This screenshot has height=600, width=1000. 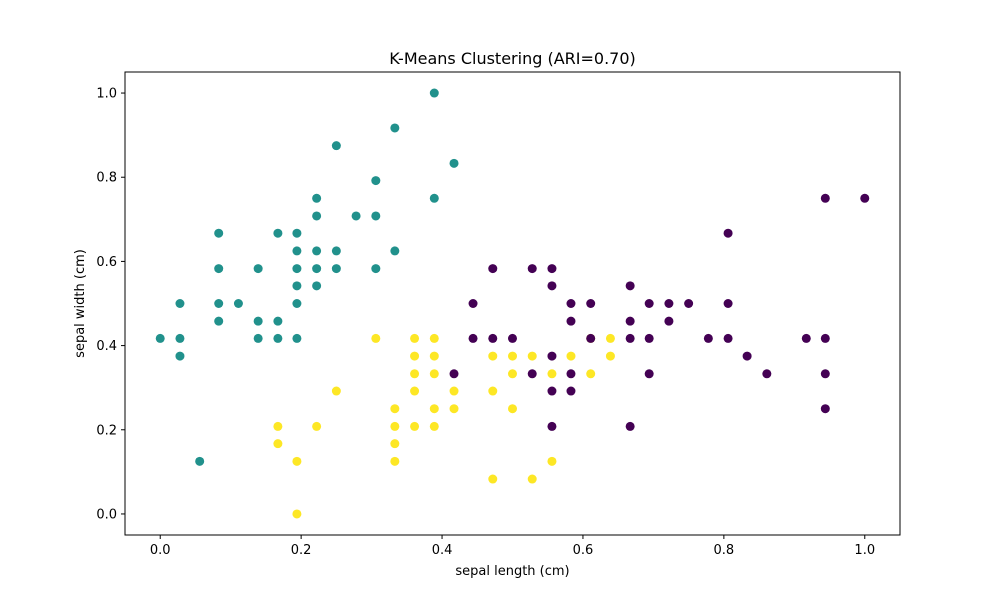 What do you see at coordinates (106, 514) in the screenshot?
I see `y-tick-label: 0.0` at bounding box center [106, 514].